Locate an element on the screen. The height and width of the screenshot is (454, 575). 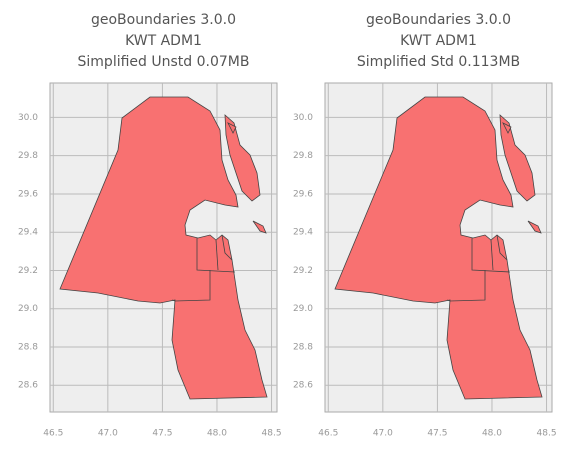
chart-title: Simplified Std 0.113MB is located at coordinates (438, 62).